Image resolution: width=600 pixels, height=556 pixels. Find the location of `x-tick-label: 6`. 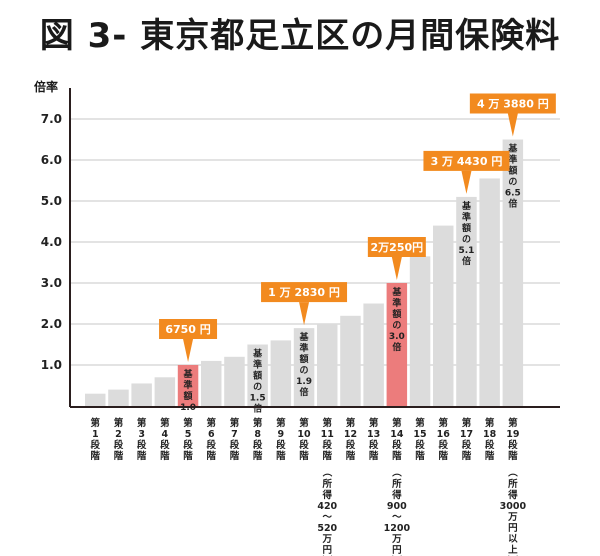

x-tick-label: 6 is located at coordinates (211, 434).